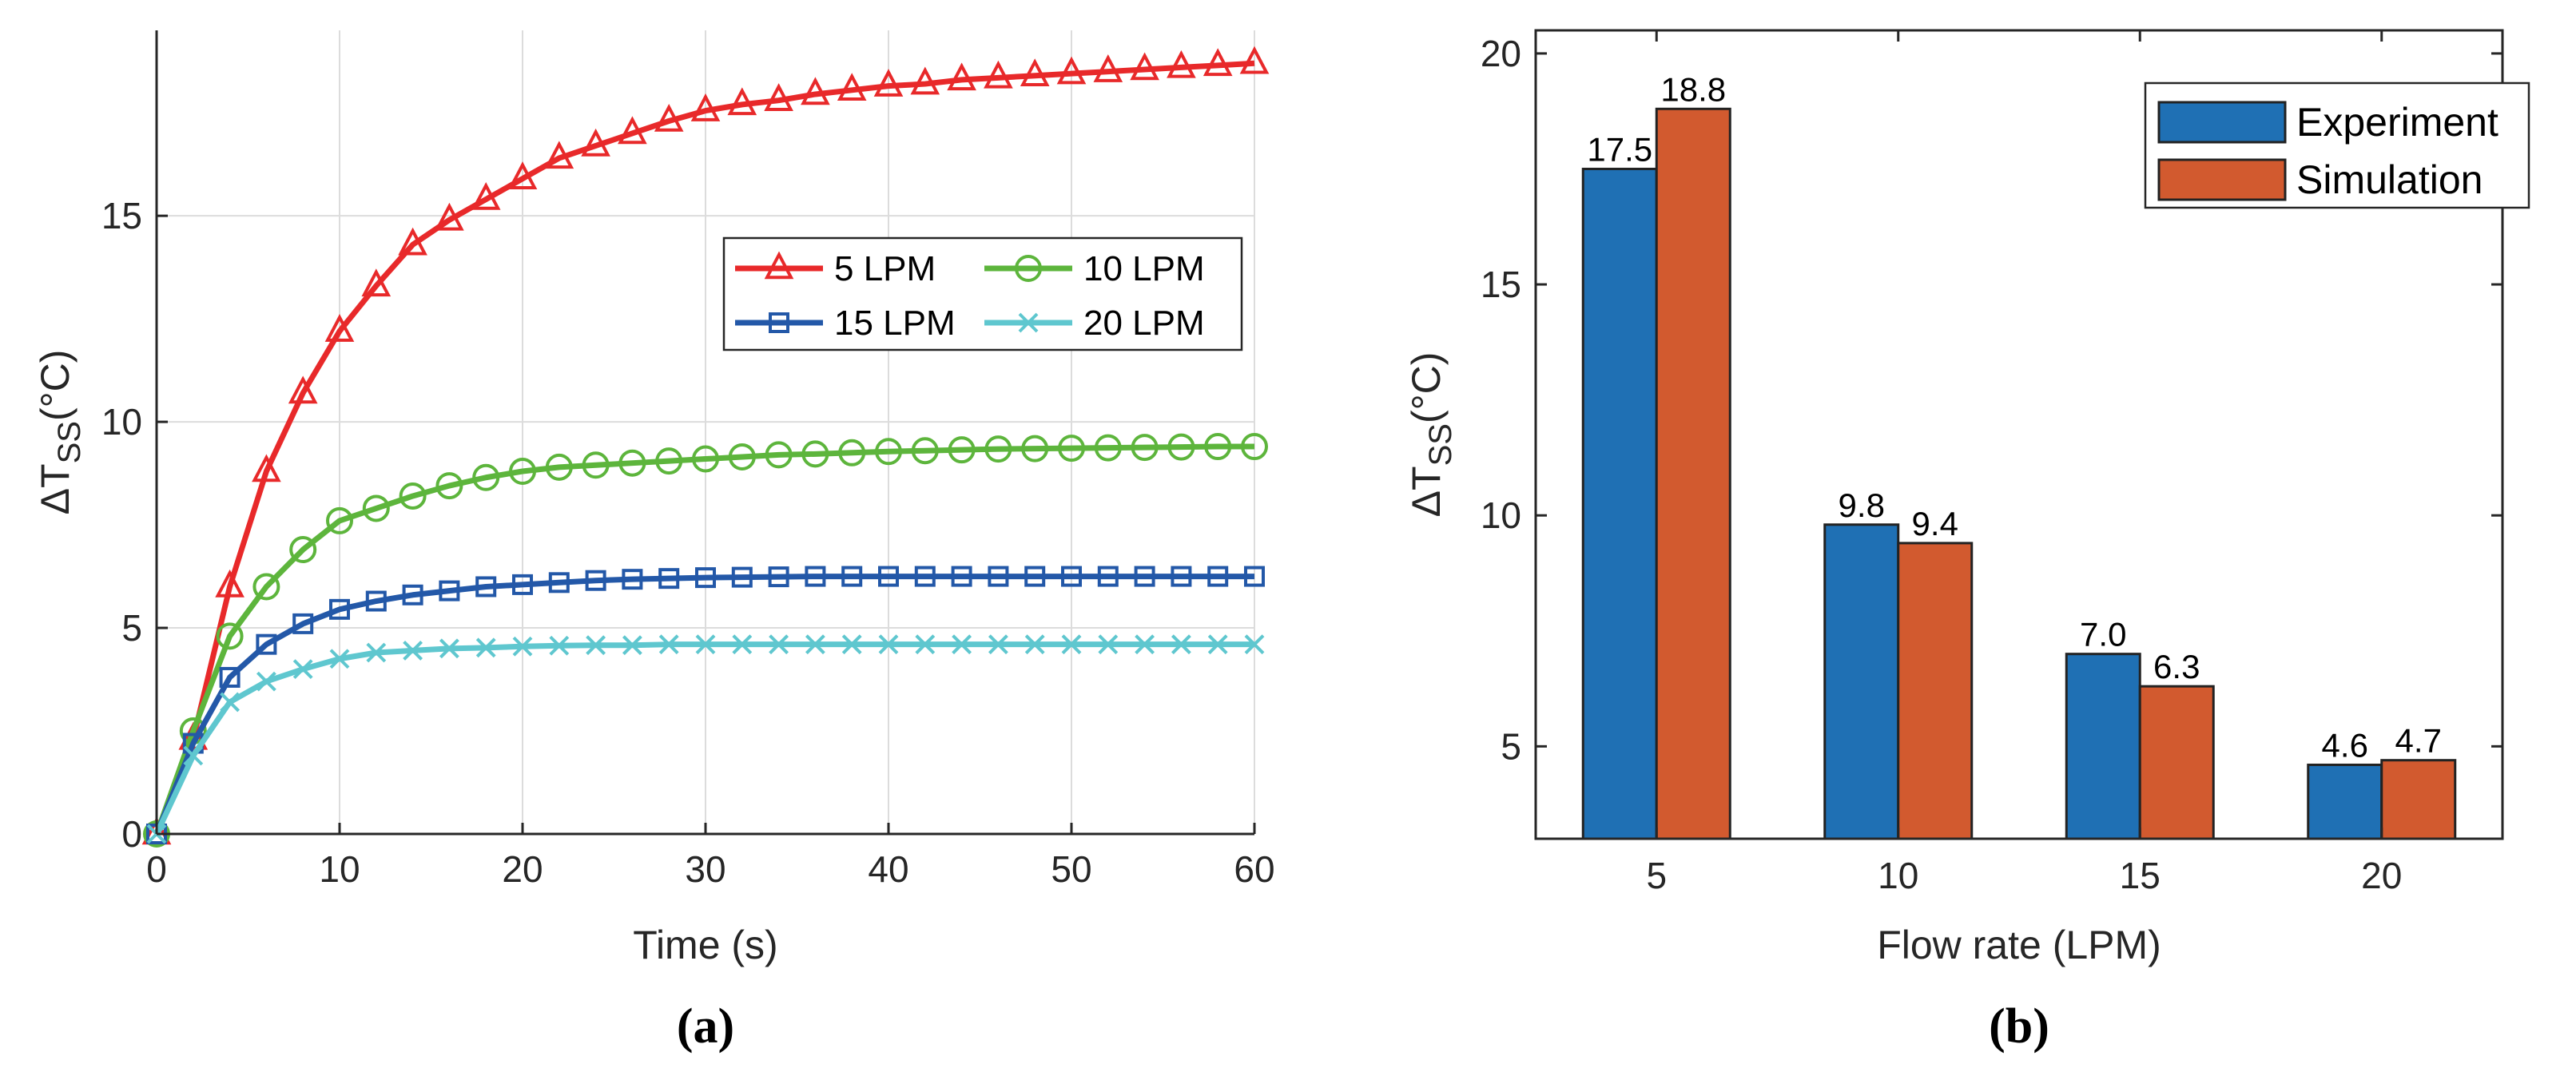 This screenshot has width=2576, height=1072. I want to click on legend-item: 20 LPM, so click(1094, 323).